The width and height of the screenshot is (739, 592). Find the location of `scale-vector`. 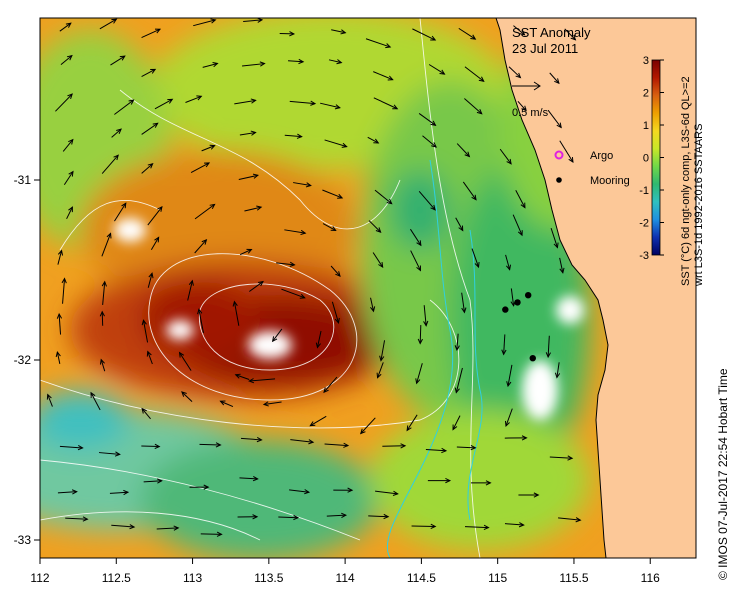

scale-vector is located at coordinates (526, 86).